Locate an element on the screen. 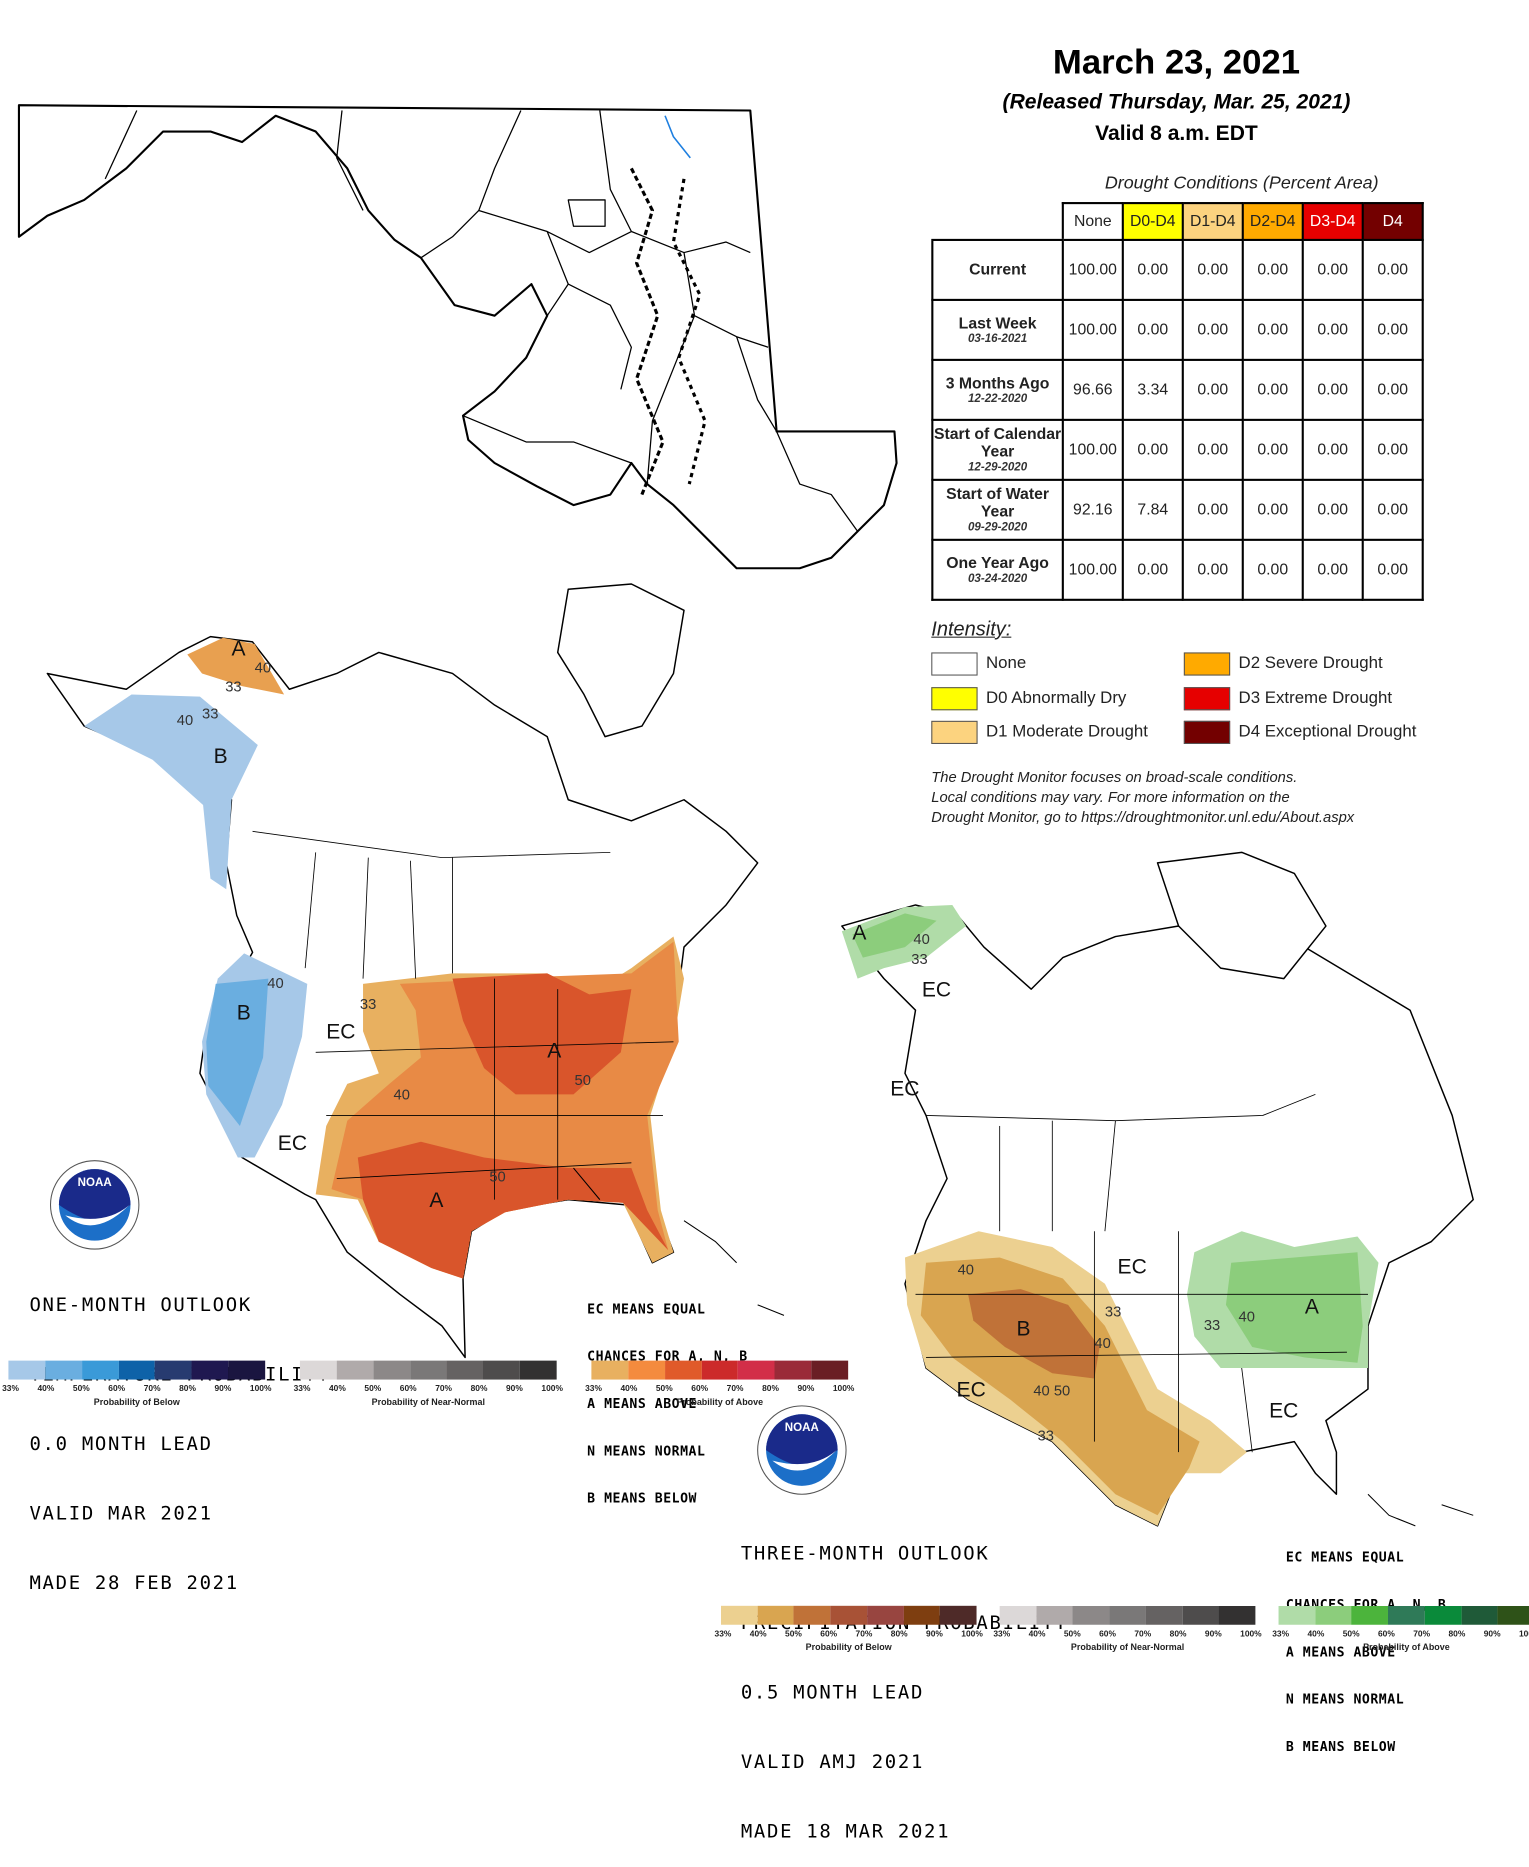  map-date-title: March 23, 2021 is located at coordinates (1176, 62).